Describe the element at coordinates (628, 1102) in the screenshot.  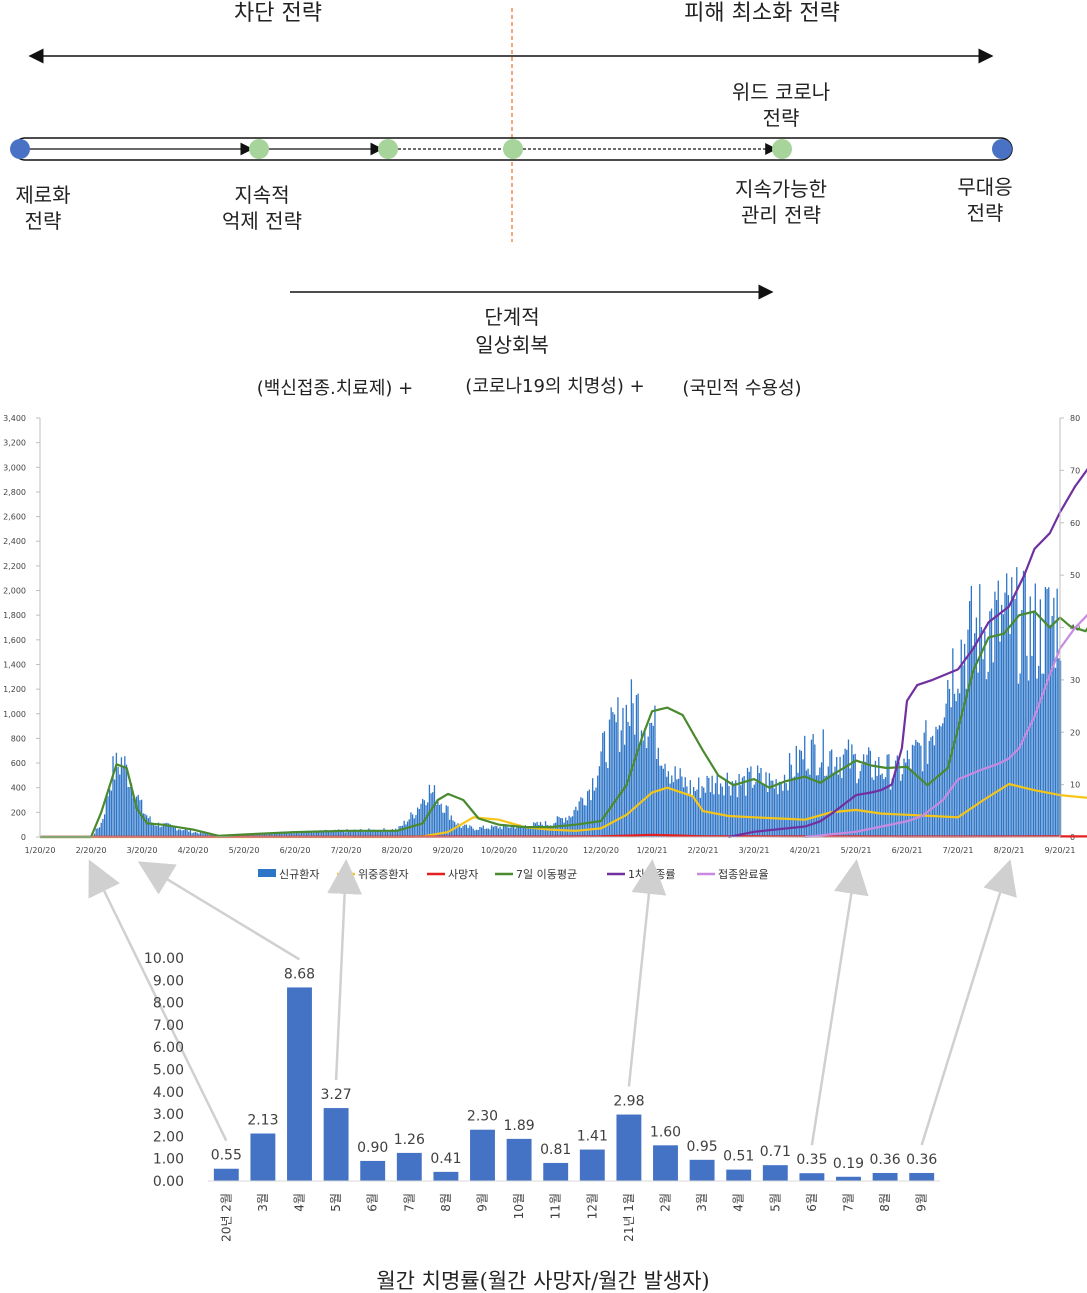
I see `fatality-value-label: 2.98` at that location.